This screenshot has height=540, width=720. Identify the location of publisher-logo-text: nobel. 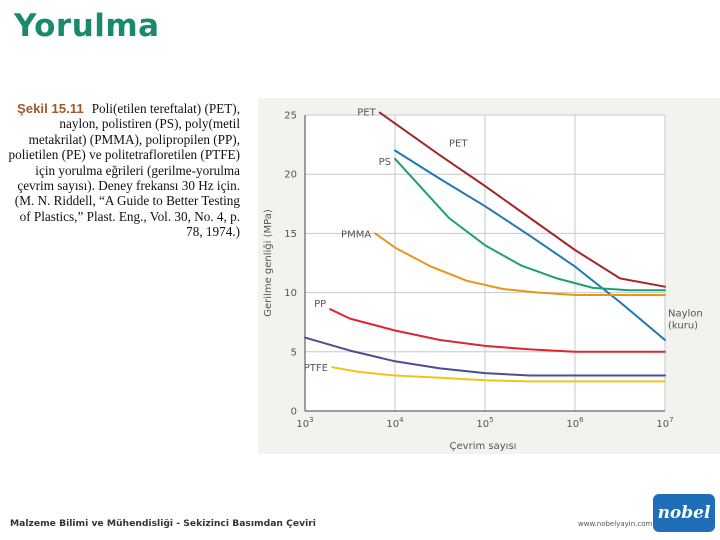
(684, 513).